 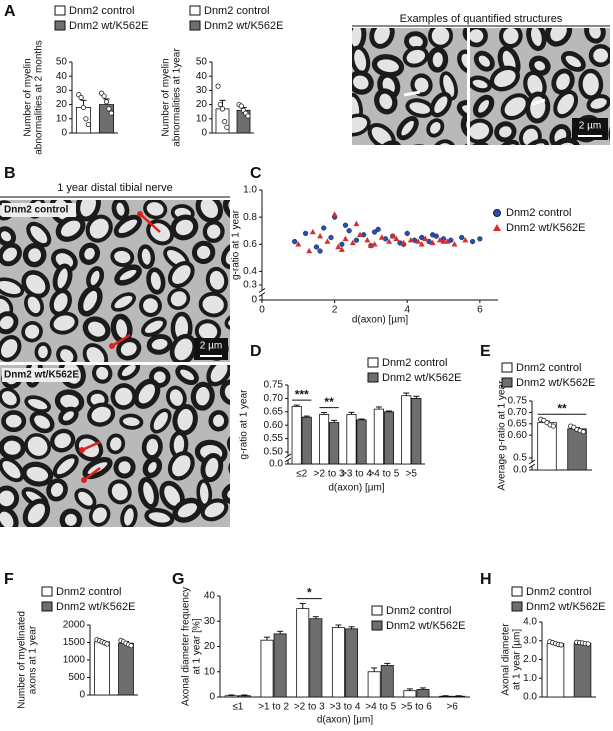 I want to click on y-axis-label: at 1 year [µm], so click(x=517, y=660).